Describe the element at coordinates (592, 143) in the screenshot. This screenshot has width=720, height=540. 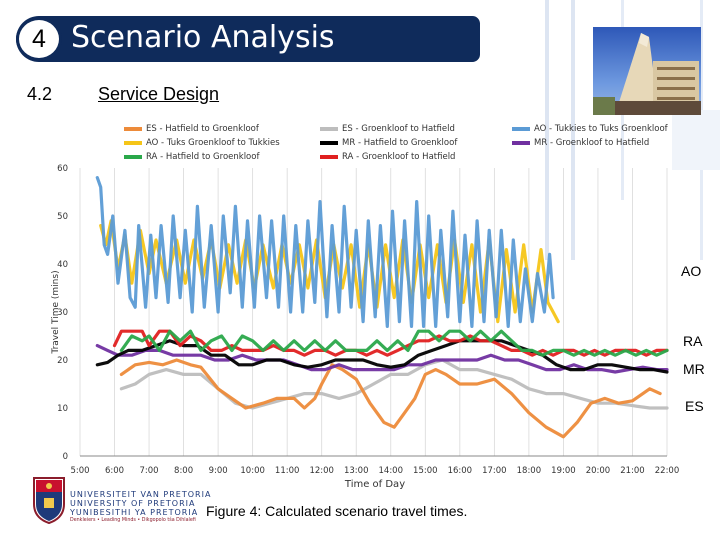
I see `legend-label: MR - Groenkloof to Hatfield` at that location.